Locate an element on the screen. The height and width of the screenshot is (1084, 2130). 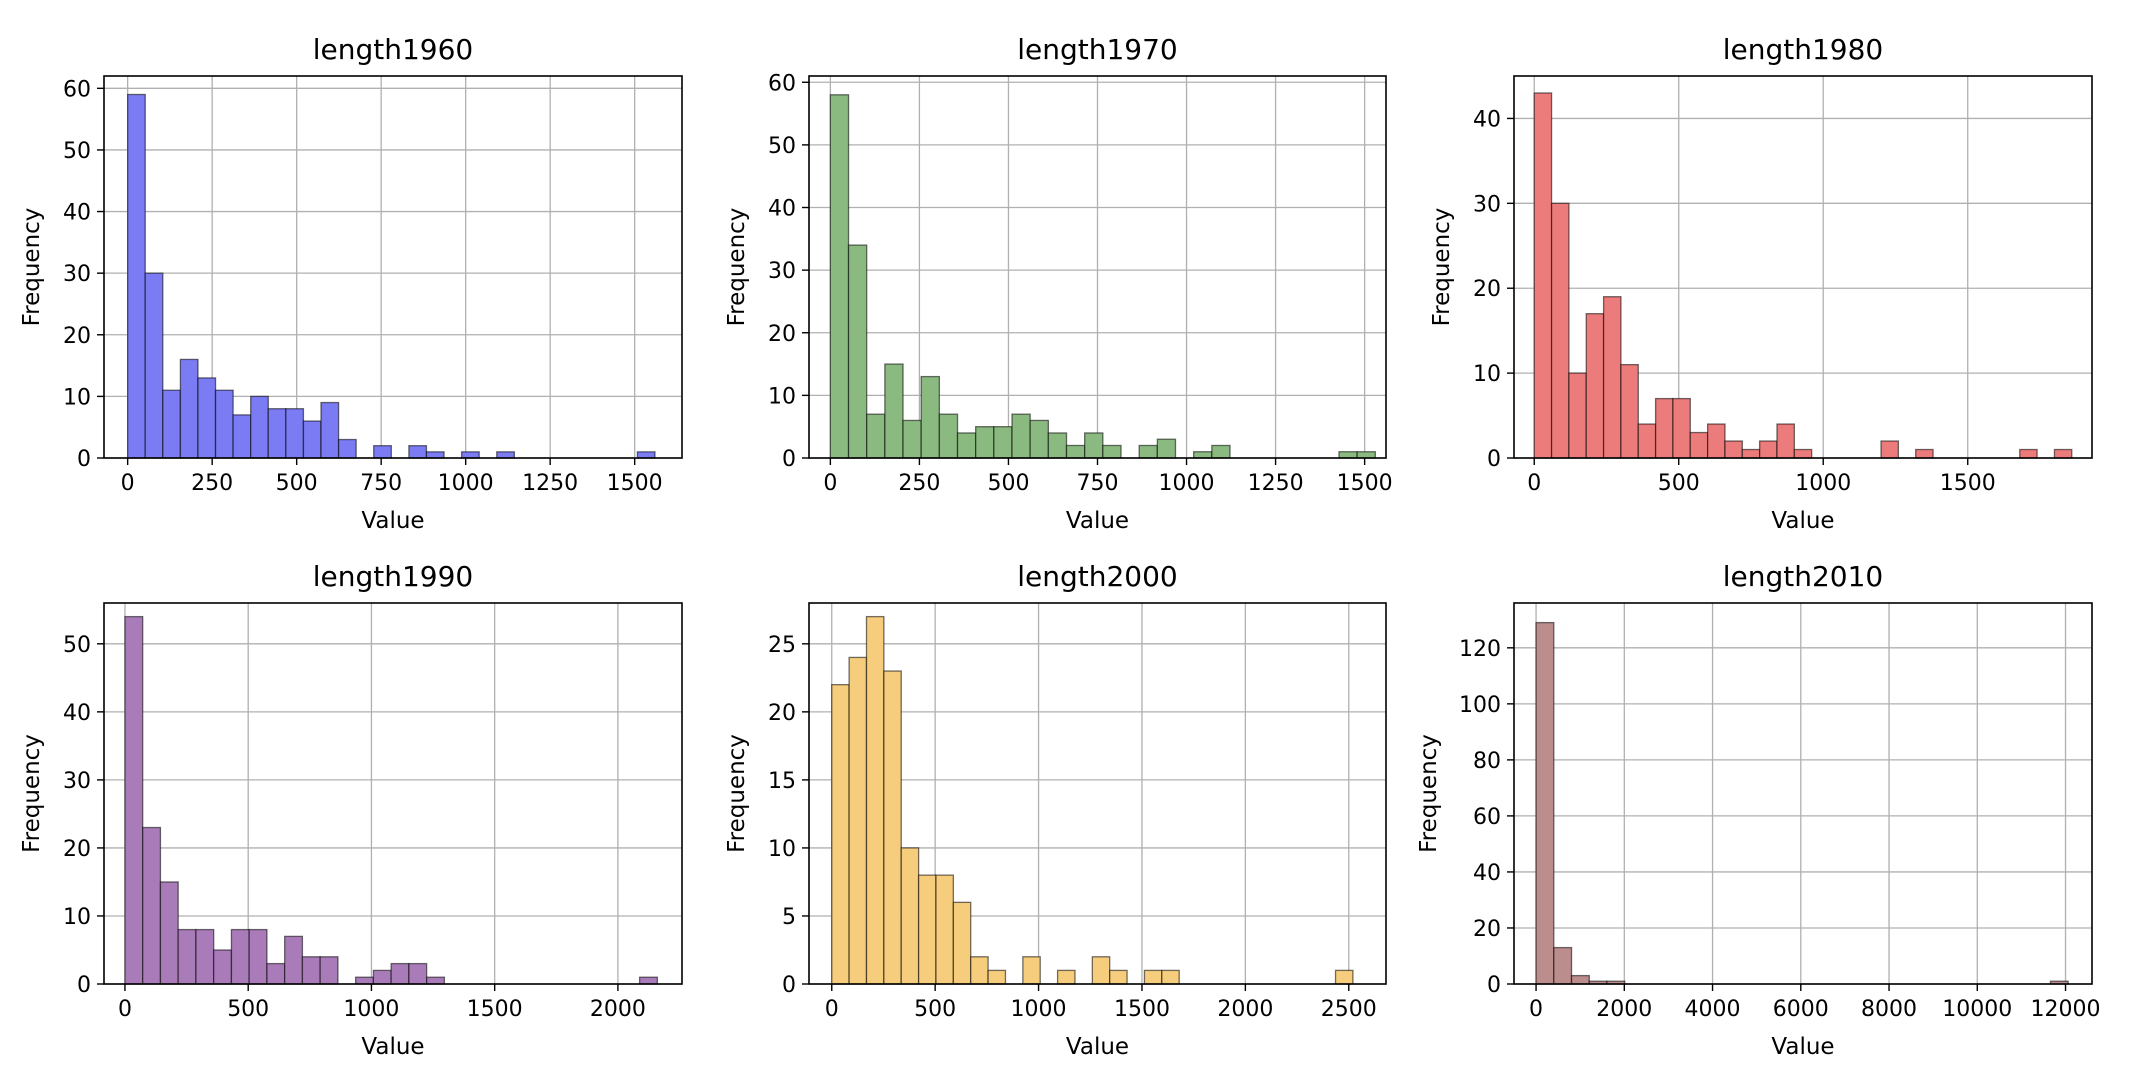
x-tick-label: 1250 is located at coordinates (550, 483).